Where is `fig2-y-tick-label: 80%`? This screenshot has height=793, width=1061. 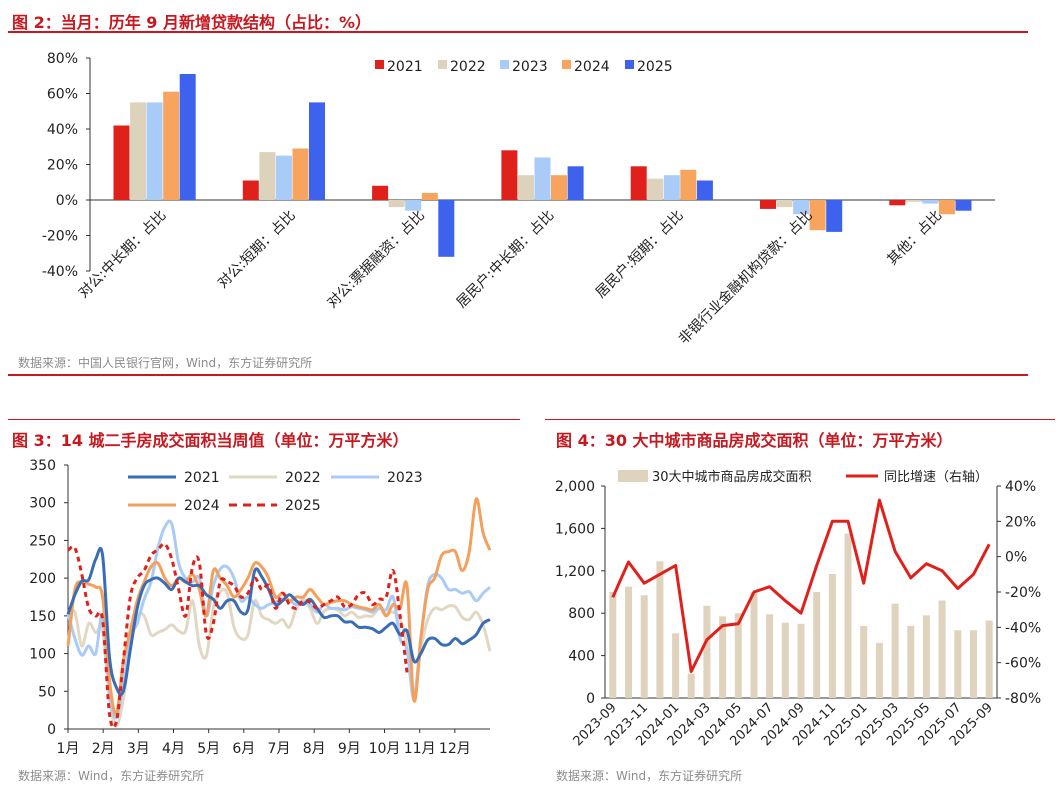
fig2-y-tick-label: 80% is located at coordinates (62, 59).